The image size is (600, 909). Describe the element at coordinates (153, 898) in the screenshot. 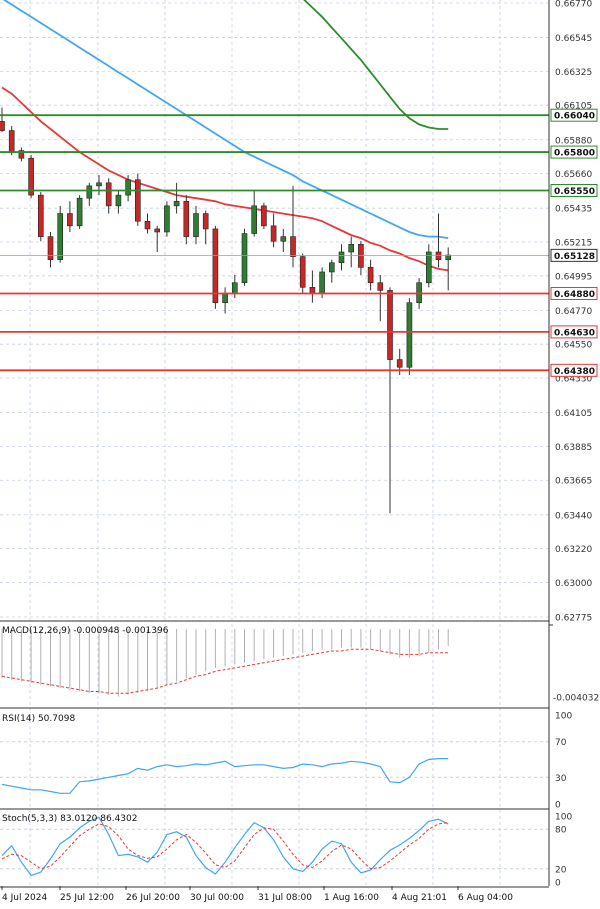

I see `x-axis-label: 26 Jul 20:00` at that location.